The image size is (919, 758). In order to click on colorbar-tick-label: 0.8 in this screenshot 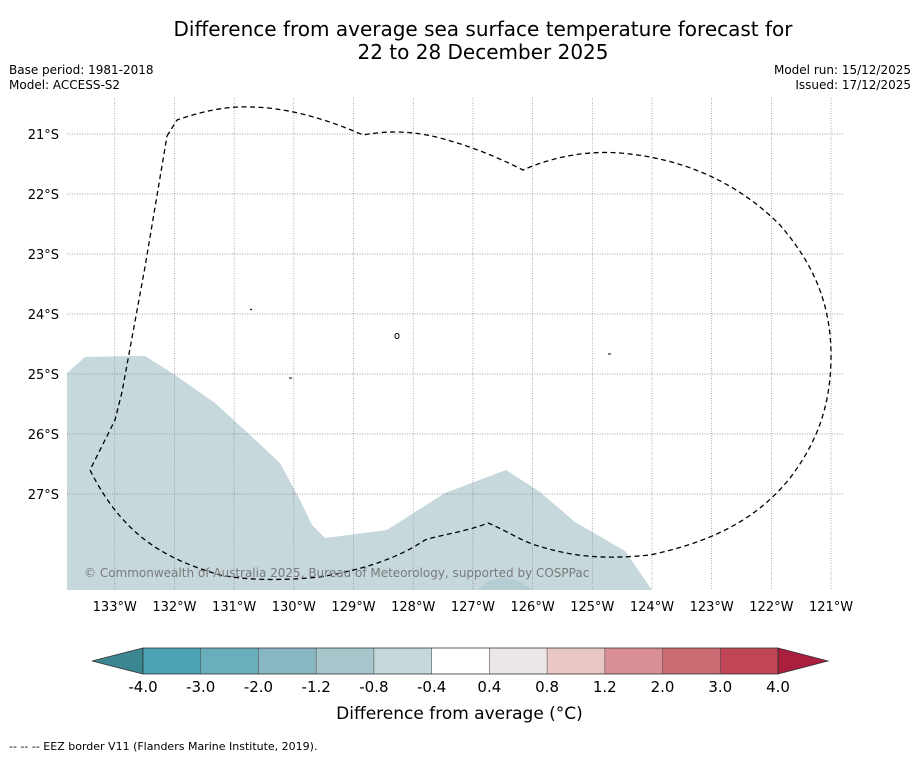, I will do `click(547, 687)`.